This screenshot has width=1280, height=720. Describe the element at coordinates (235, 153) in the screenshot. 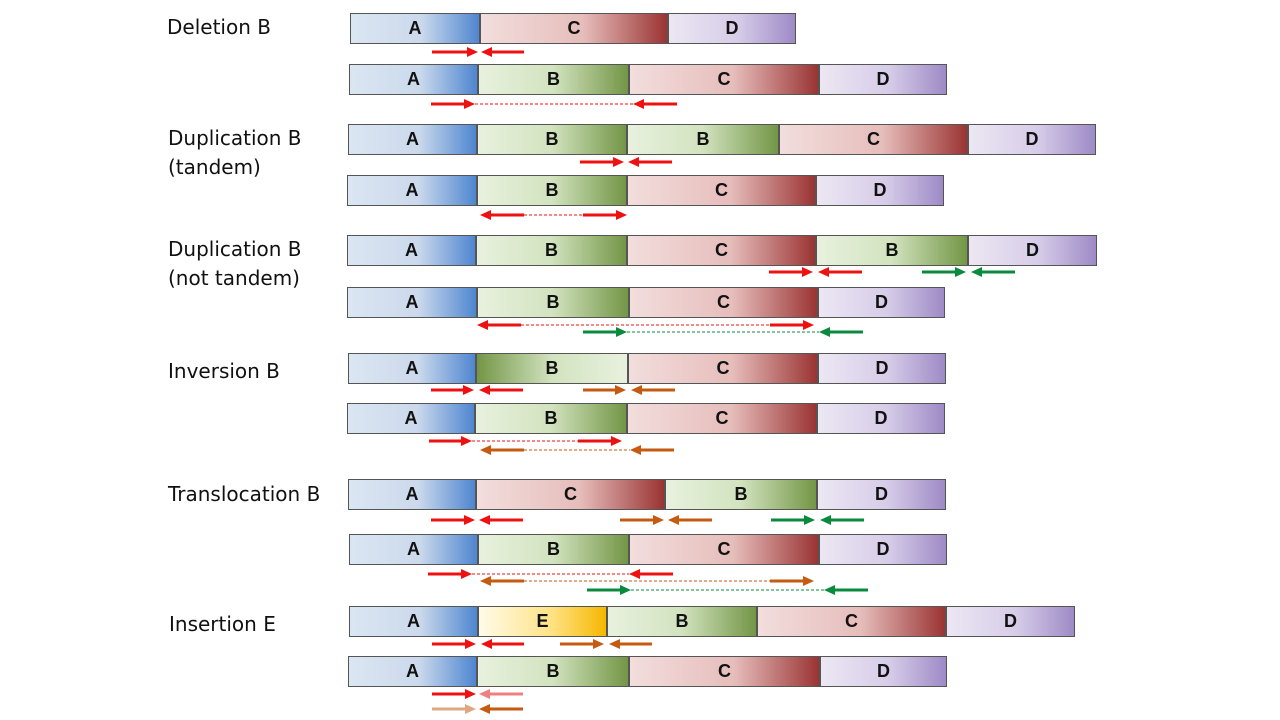

I see `label-duplication-tandem: Duplication B (tandem)` at that location.